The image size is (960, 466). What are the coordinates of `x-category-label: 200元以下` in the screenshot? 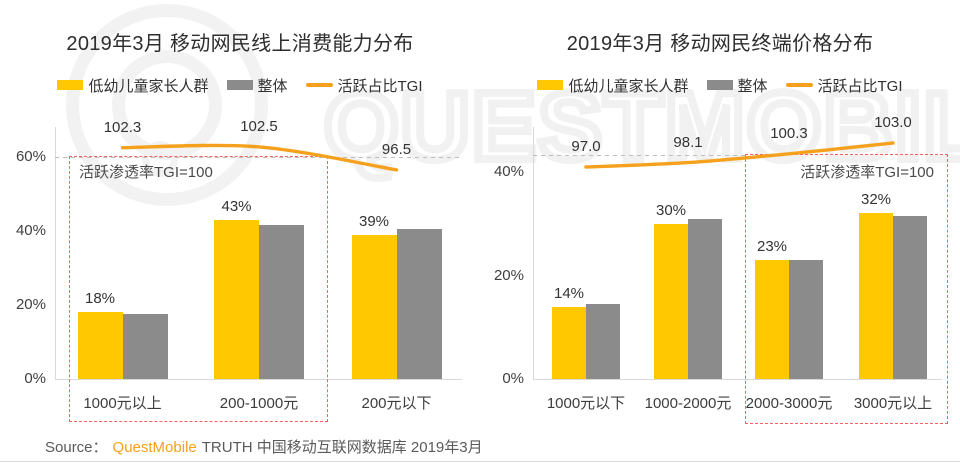 It's located at (396, 403).